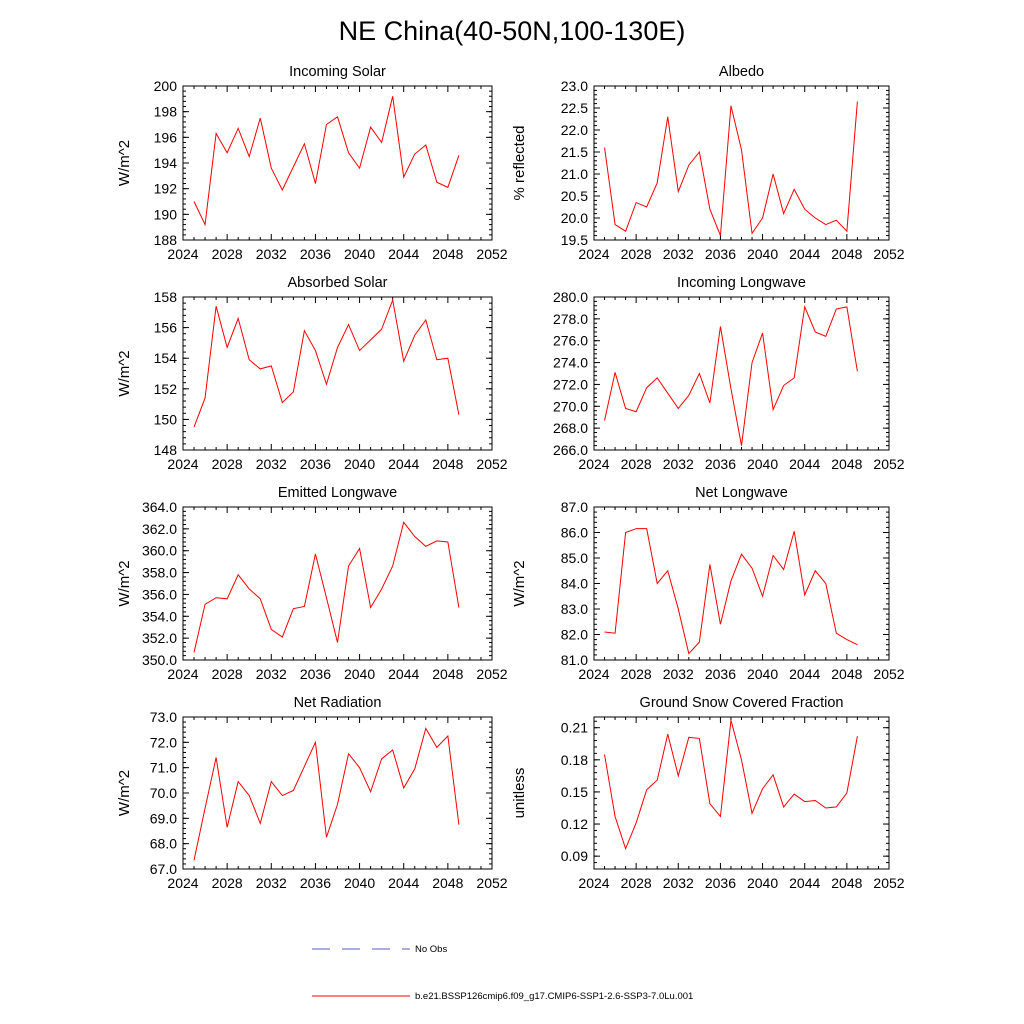 This screenshot has width=1024, height=1024. Describe the element at coordinates (574, 130) in the screenshot. I see `y-tick-label: 22.0` at that location.